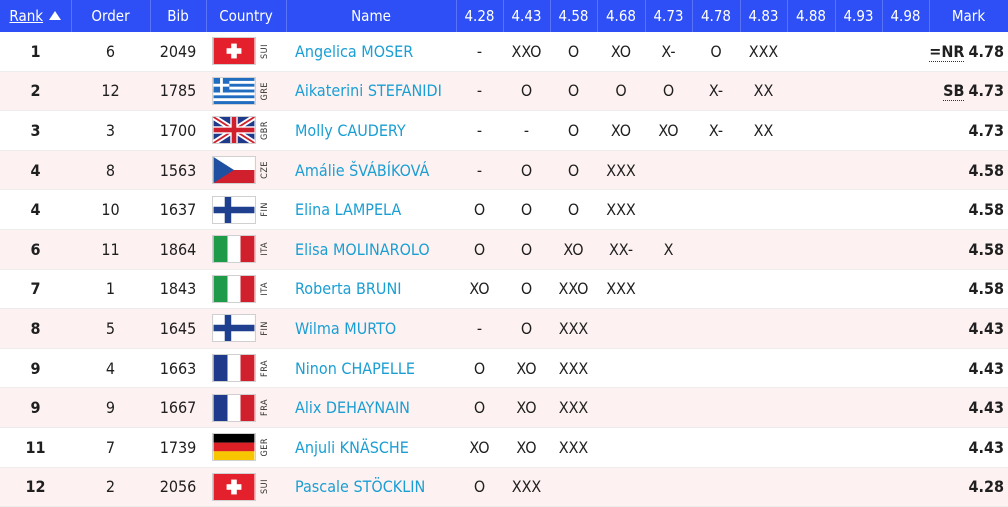  Describe the element at coordinates (178, 91) in the screenshot. I see `bib-cell: 1785` at that location.